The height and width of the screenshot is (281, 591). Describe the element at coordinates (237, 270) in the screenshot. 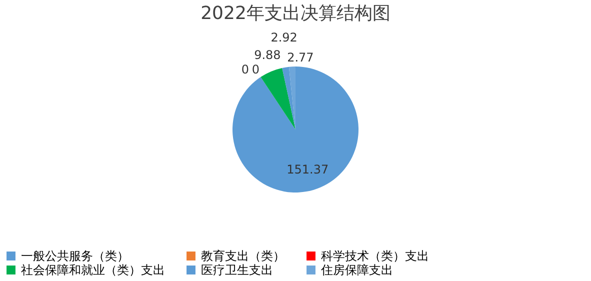

I see `legend-label: 医疗卫生支出` at that location.